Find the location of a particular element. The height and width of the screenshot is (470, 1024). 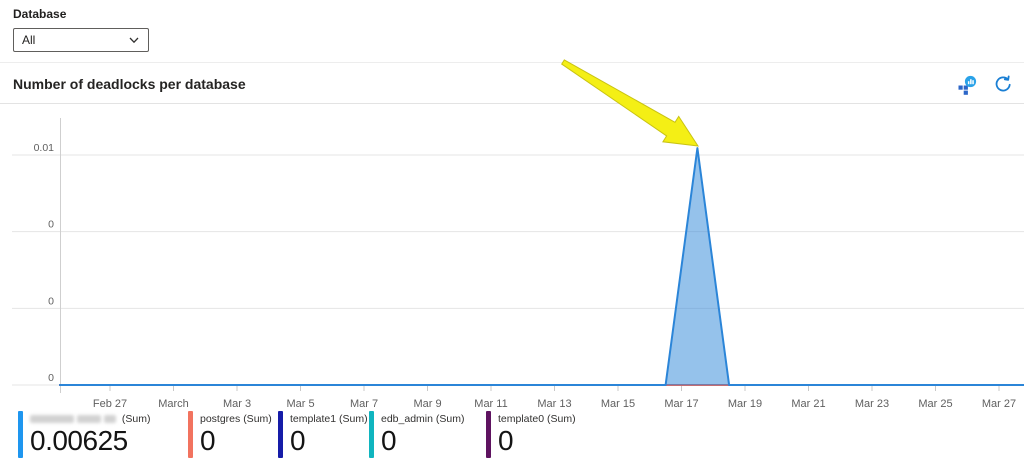

legend-label: (Sum) is located at coordinates (90, 418).